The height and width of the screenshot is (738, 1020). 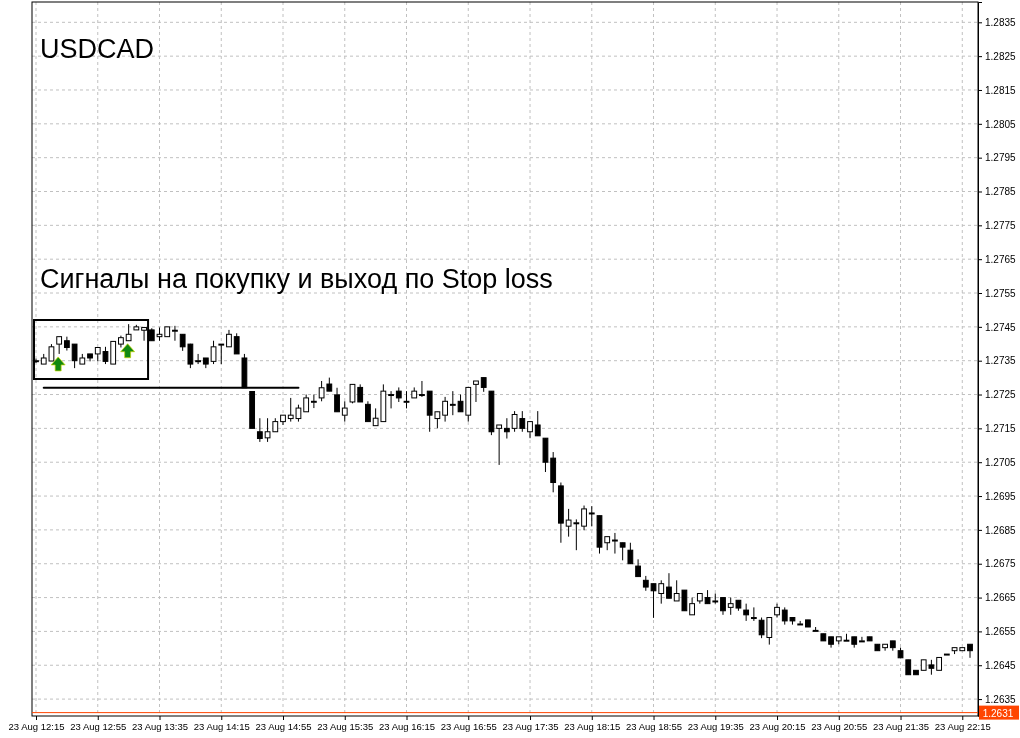 What do you see at coordinates (1001, 665) in the screenshot?
I see `y-tick-label: 1.2645` at bounding box center [1001, 665].